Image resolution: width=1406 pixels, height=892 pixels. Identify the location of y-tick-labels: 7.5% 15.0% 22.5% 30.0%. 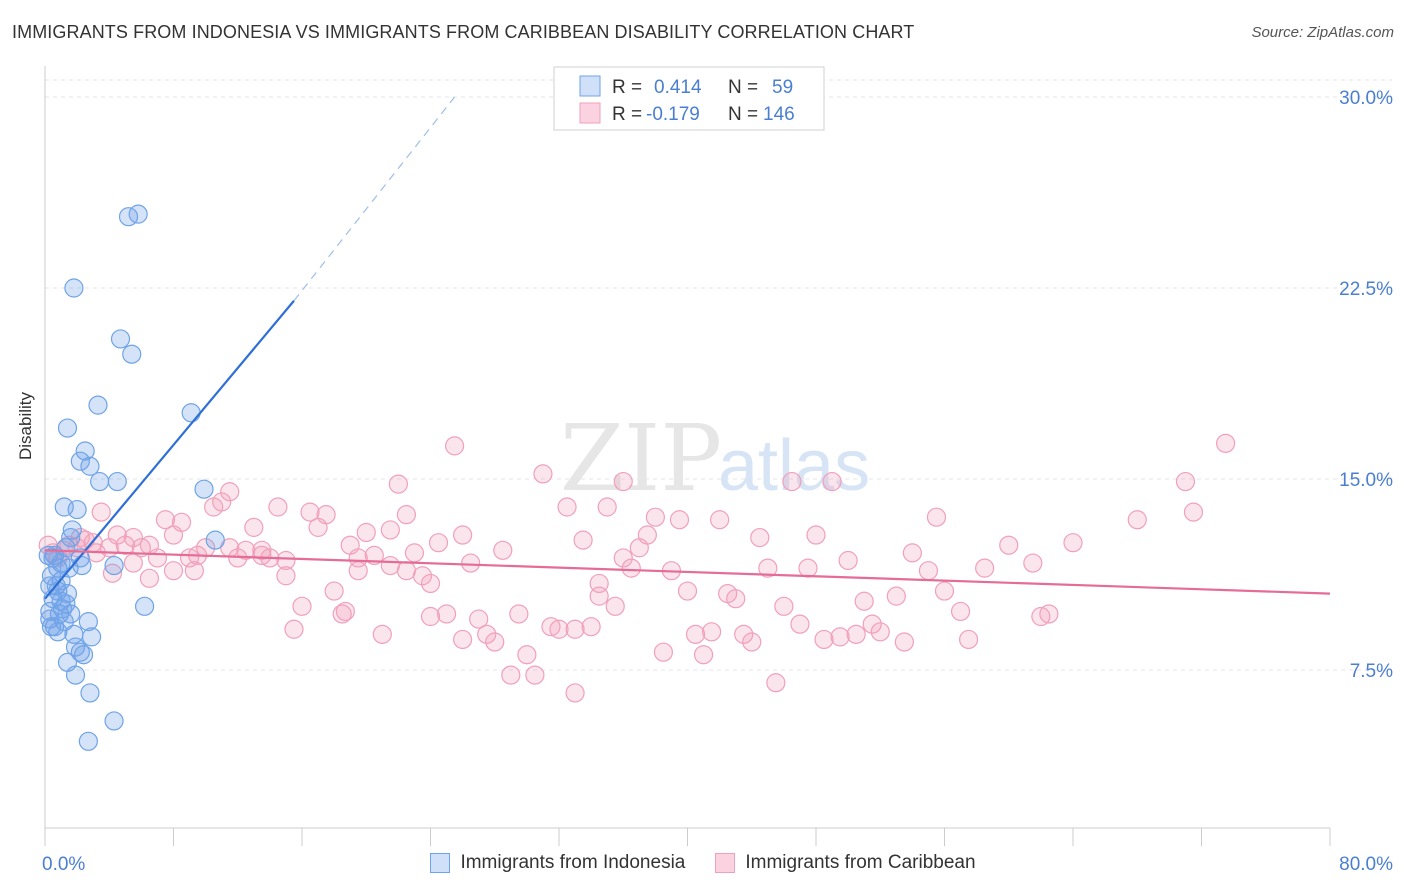
(1366, 385).